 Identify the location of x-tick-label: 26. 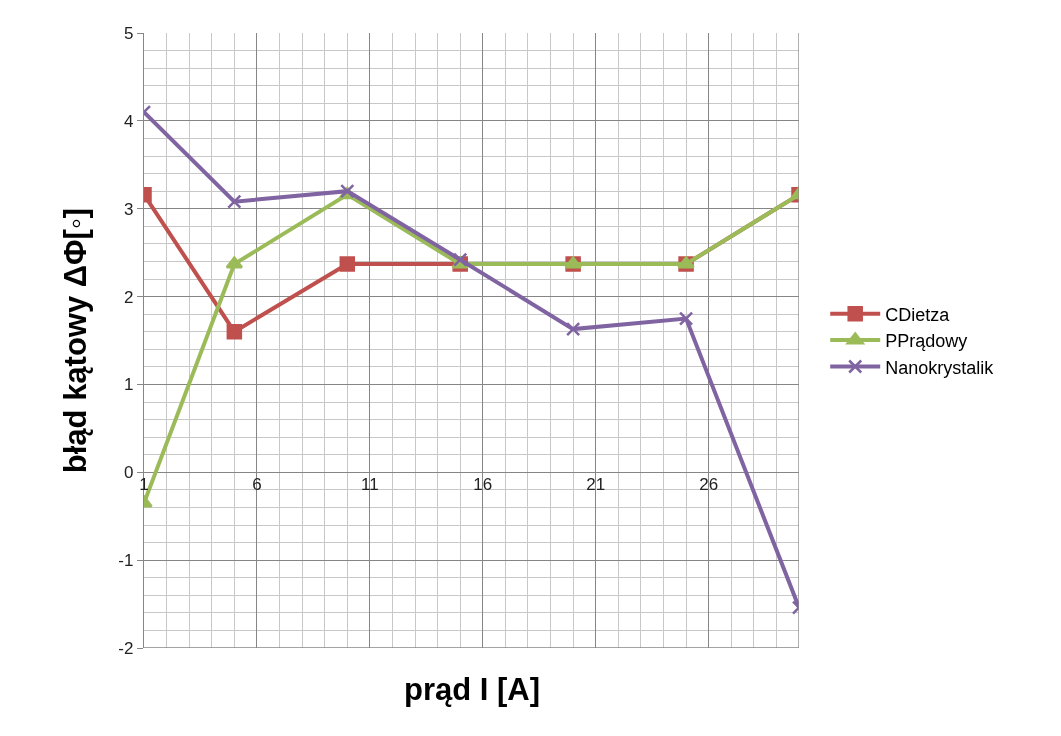
(709, 485).